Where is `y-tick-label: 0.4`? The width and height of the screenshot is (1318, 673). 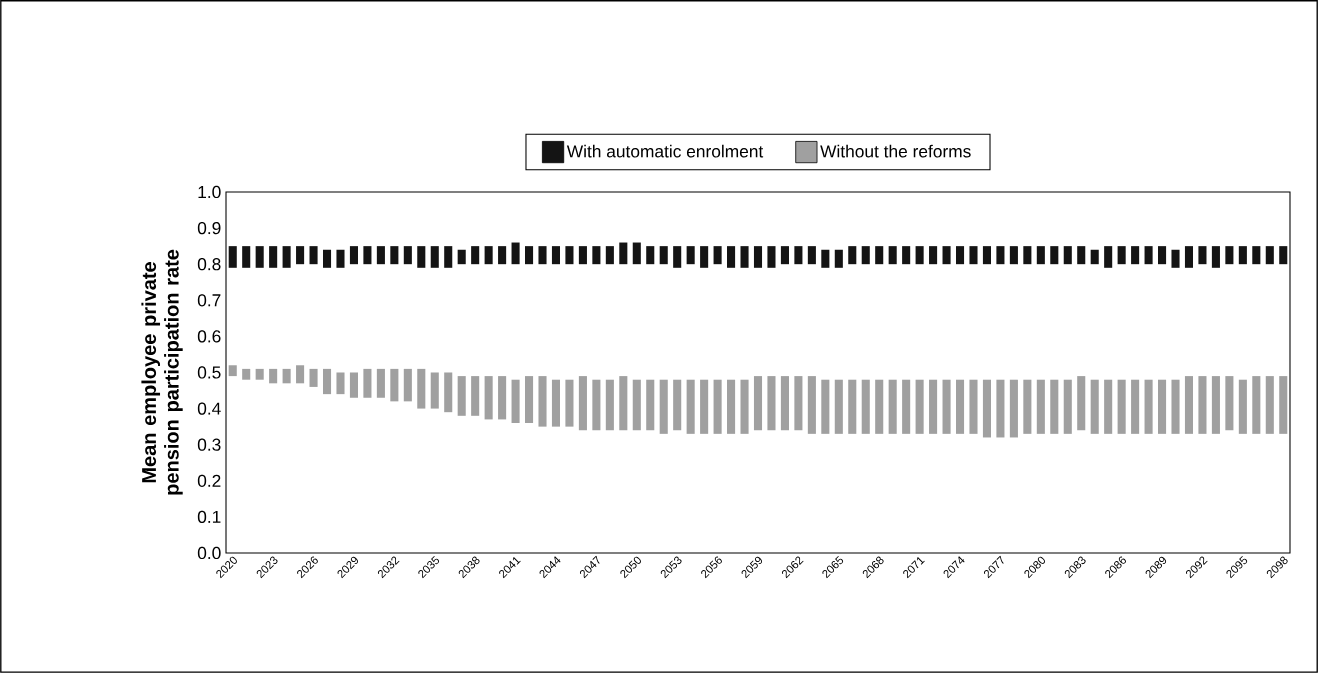
y-tick-label: 0.4 is located at coordinates (209, 408).